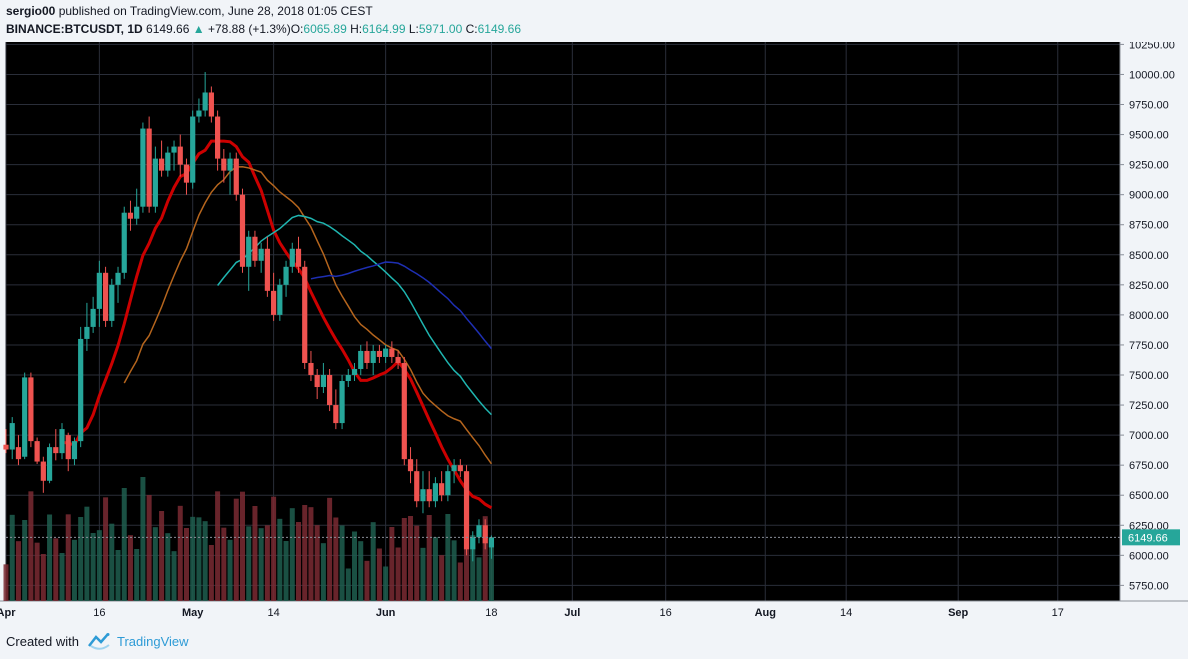  I want to click on author-name: sergio00, so click(31, 11).